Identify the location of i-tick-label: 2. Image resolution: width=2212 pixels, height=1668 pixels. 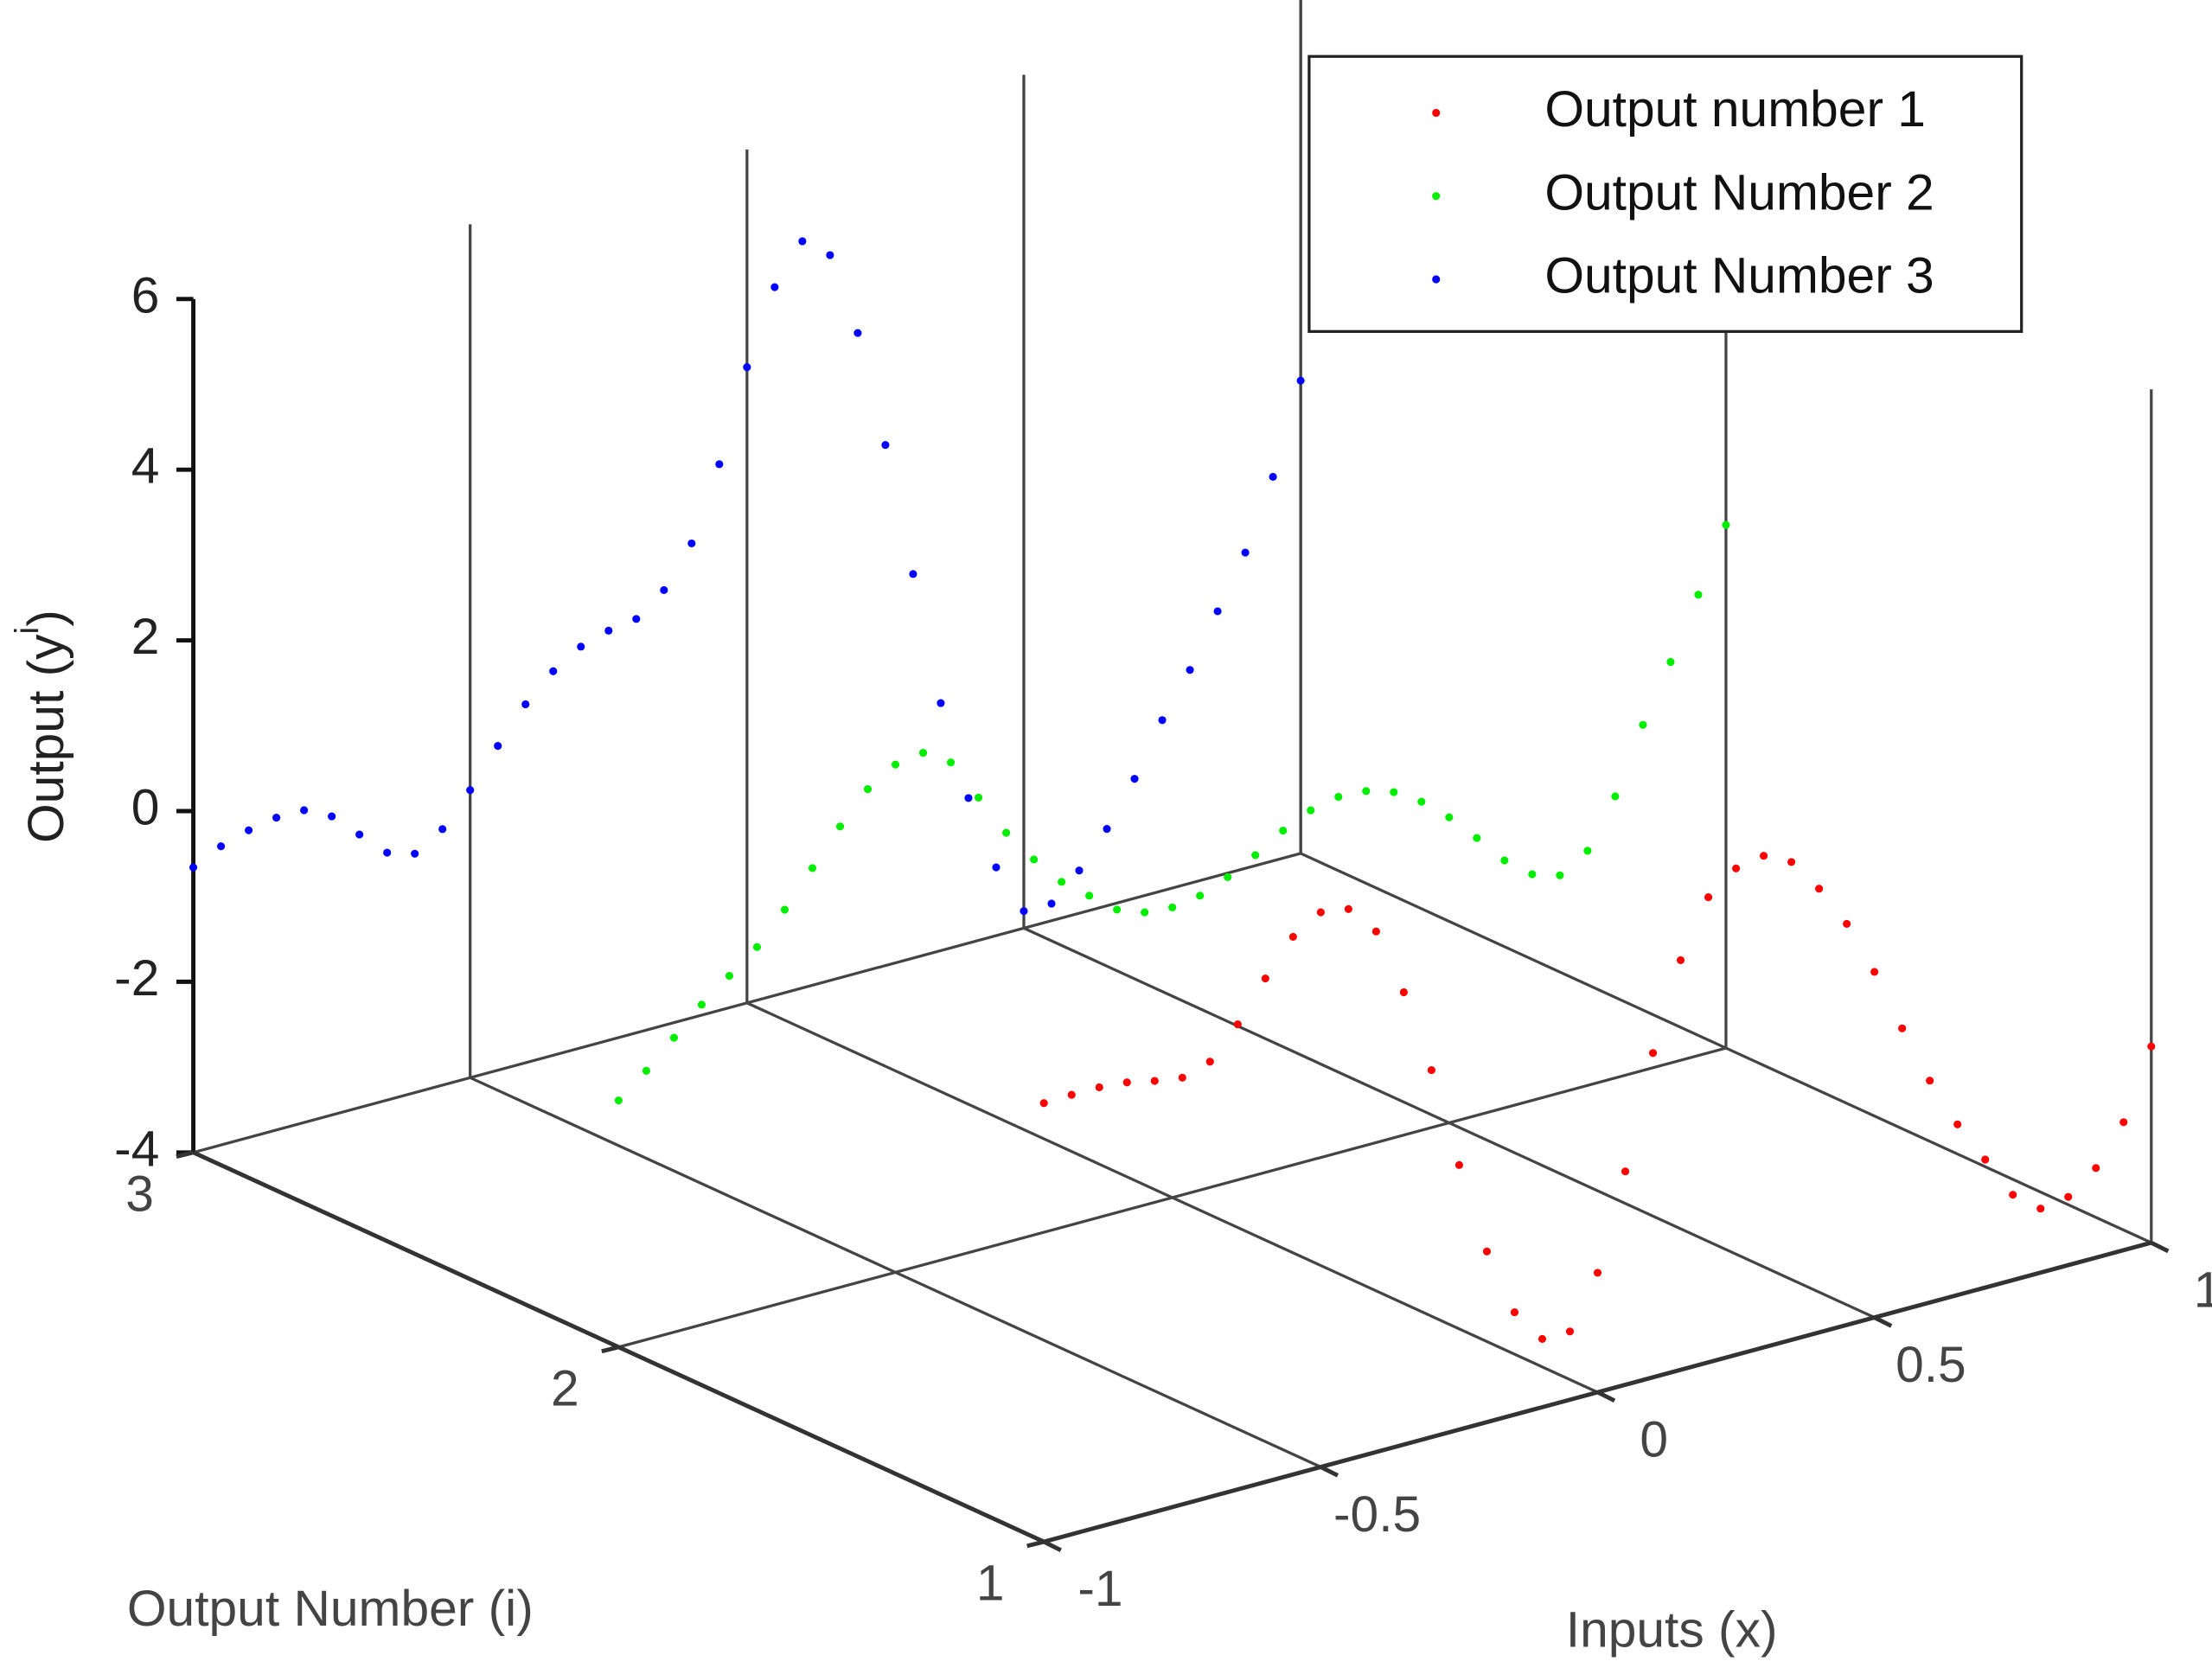
(565, 1389).